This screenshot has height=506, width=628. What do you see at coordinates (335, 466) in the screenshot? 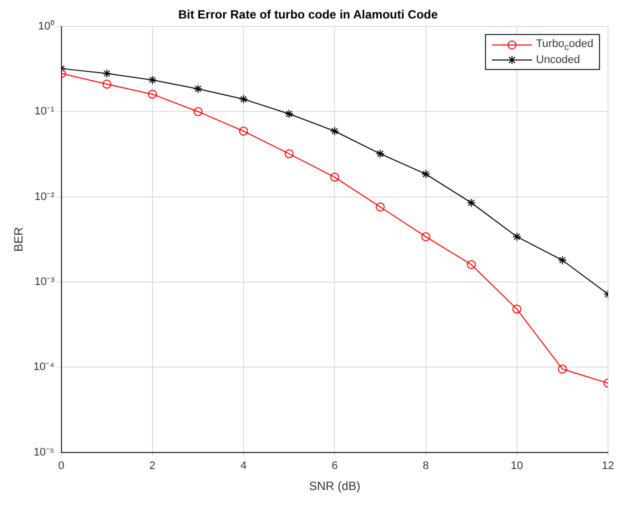
I see `x-tick-label: 6` at bounding box center [335, 466].